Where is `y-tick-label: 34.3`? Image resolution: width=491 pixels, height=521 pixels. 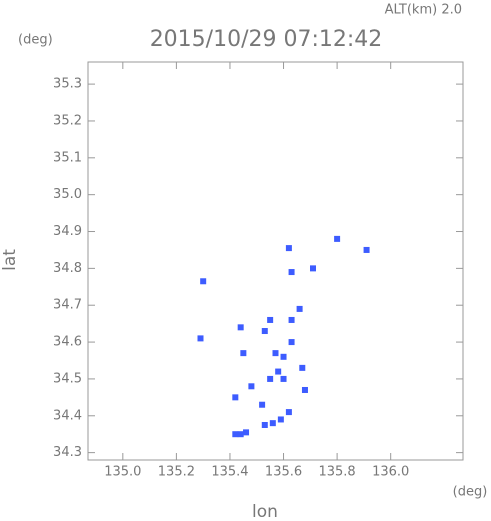
y-tick-label: 34.3 is located at coordinates (67, 452).